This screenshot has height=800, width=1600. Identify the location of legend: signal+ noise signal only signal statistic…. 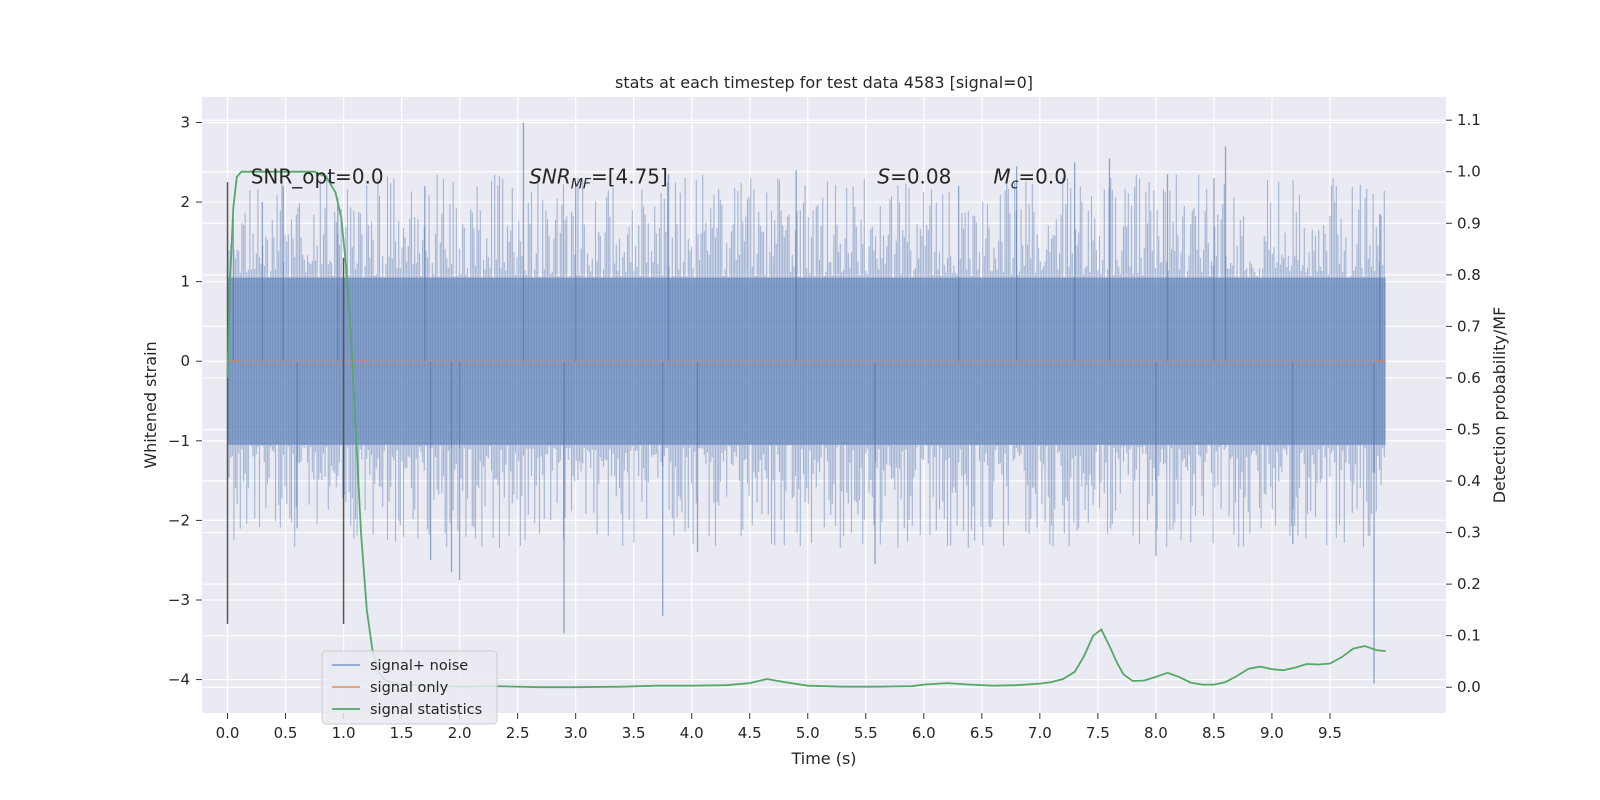
(409, 687).